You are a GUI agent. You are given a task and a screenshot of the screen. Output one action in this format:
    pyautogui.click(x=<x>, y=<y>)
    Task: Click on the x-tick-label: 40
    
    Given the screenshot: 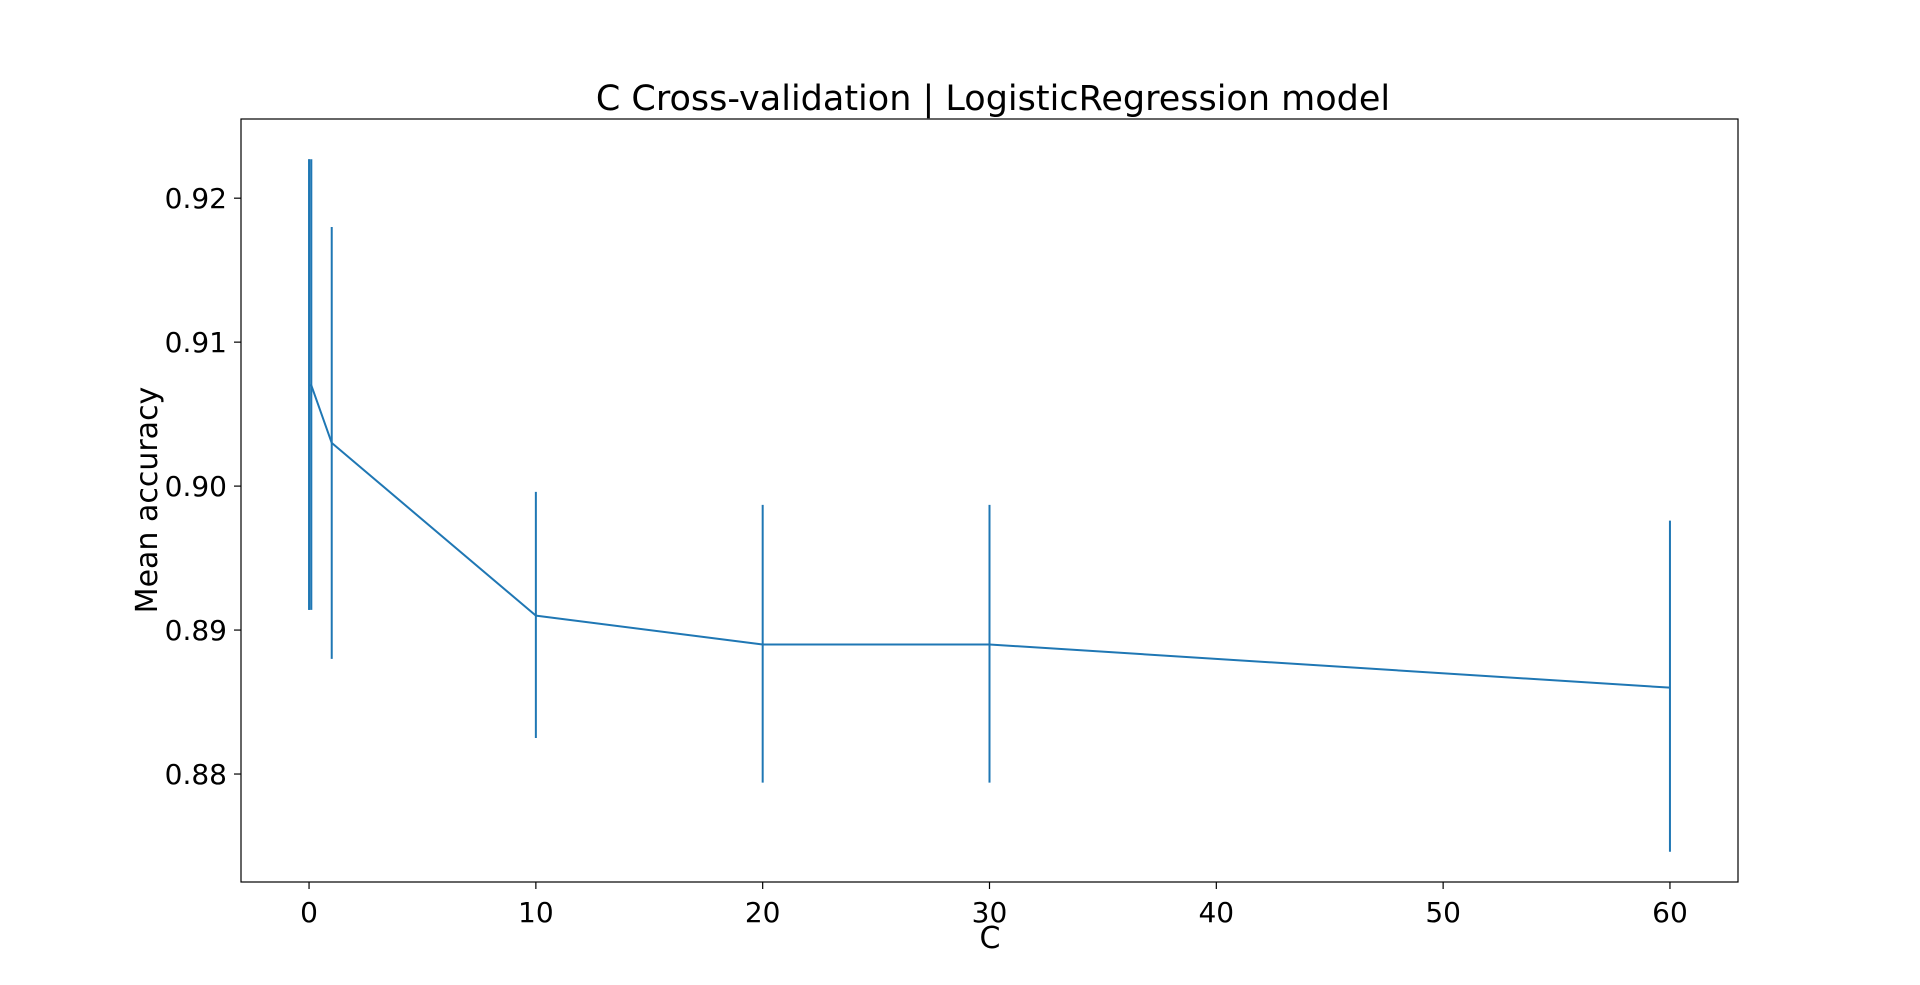 What is the action you would take?
    pyautogui.click(x=1216, y=912)
    